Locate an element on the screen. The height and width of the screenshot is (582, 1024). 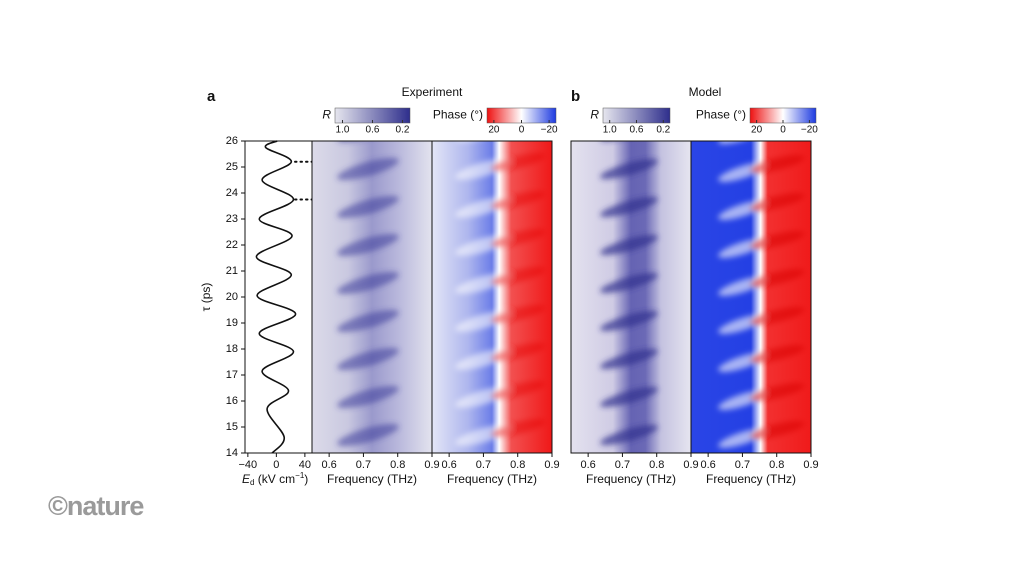
x-axis-label-part: (kV cm is located at coordinates (274, 479).